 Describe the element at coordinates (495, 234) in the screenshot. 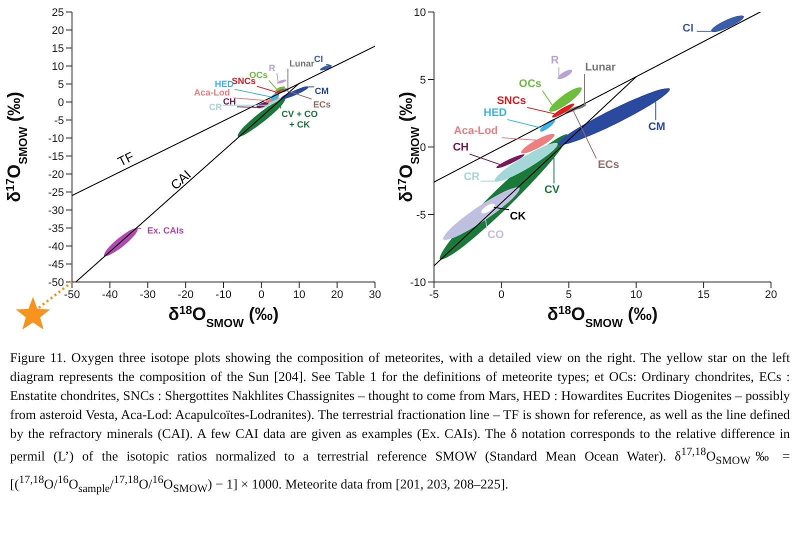

I see `annotation: CO` at that location.